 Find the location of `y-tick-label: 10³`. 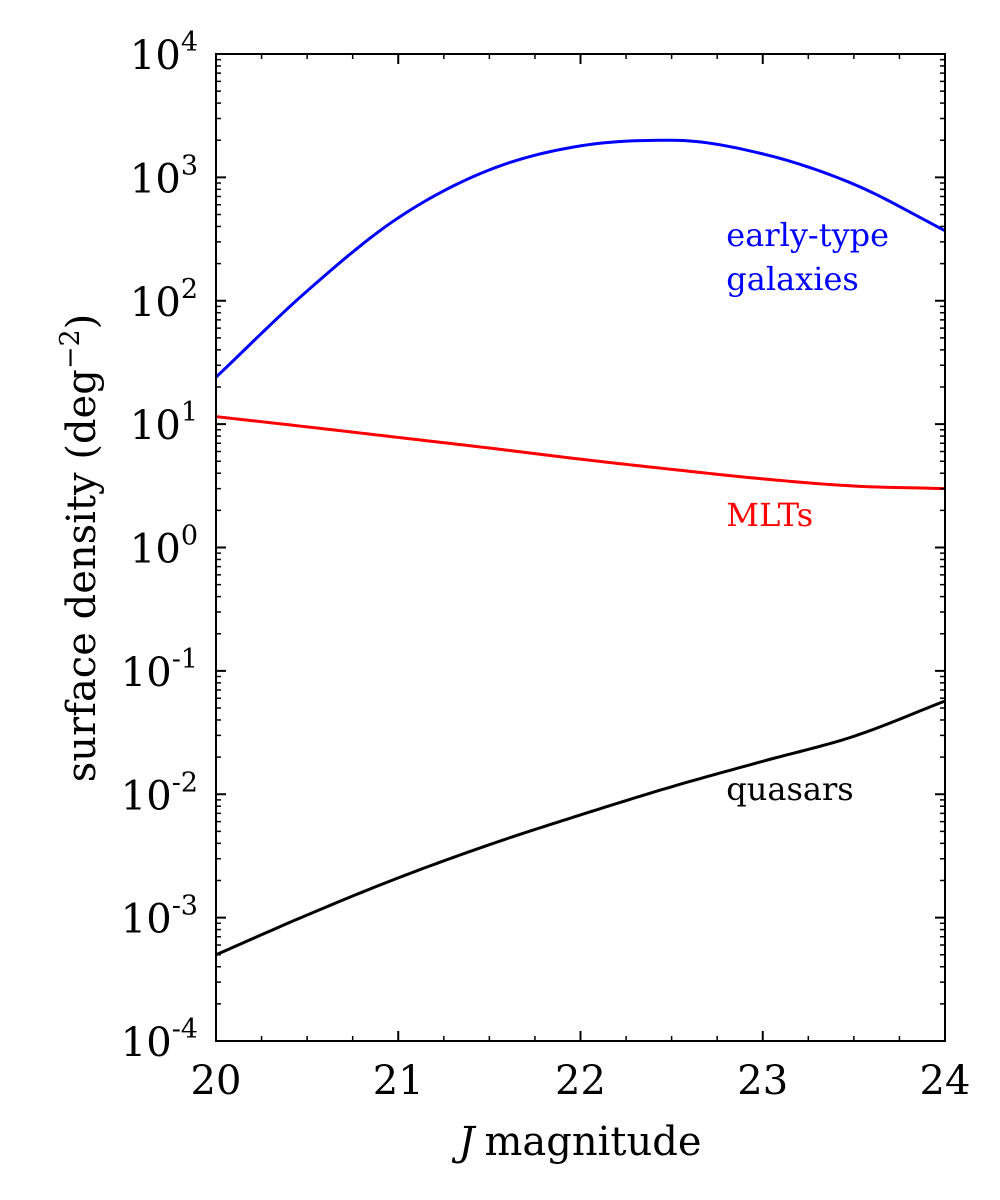

y-tick-label: 10³ is located at coordinates (164, 176).